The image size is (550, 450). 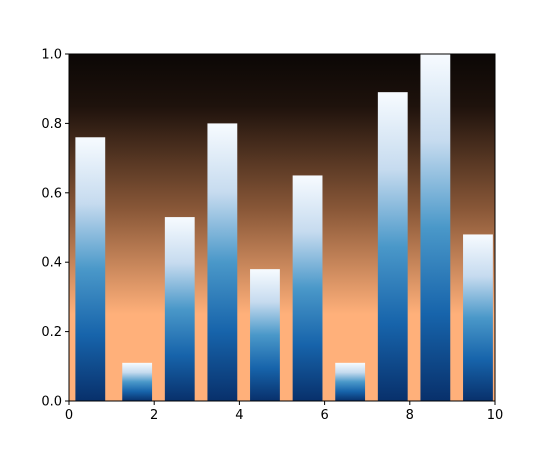 I want to click on y-tick-label: 0.2, so click(x=51, y=332).